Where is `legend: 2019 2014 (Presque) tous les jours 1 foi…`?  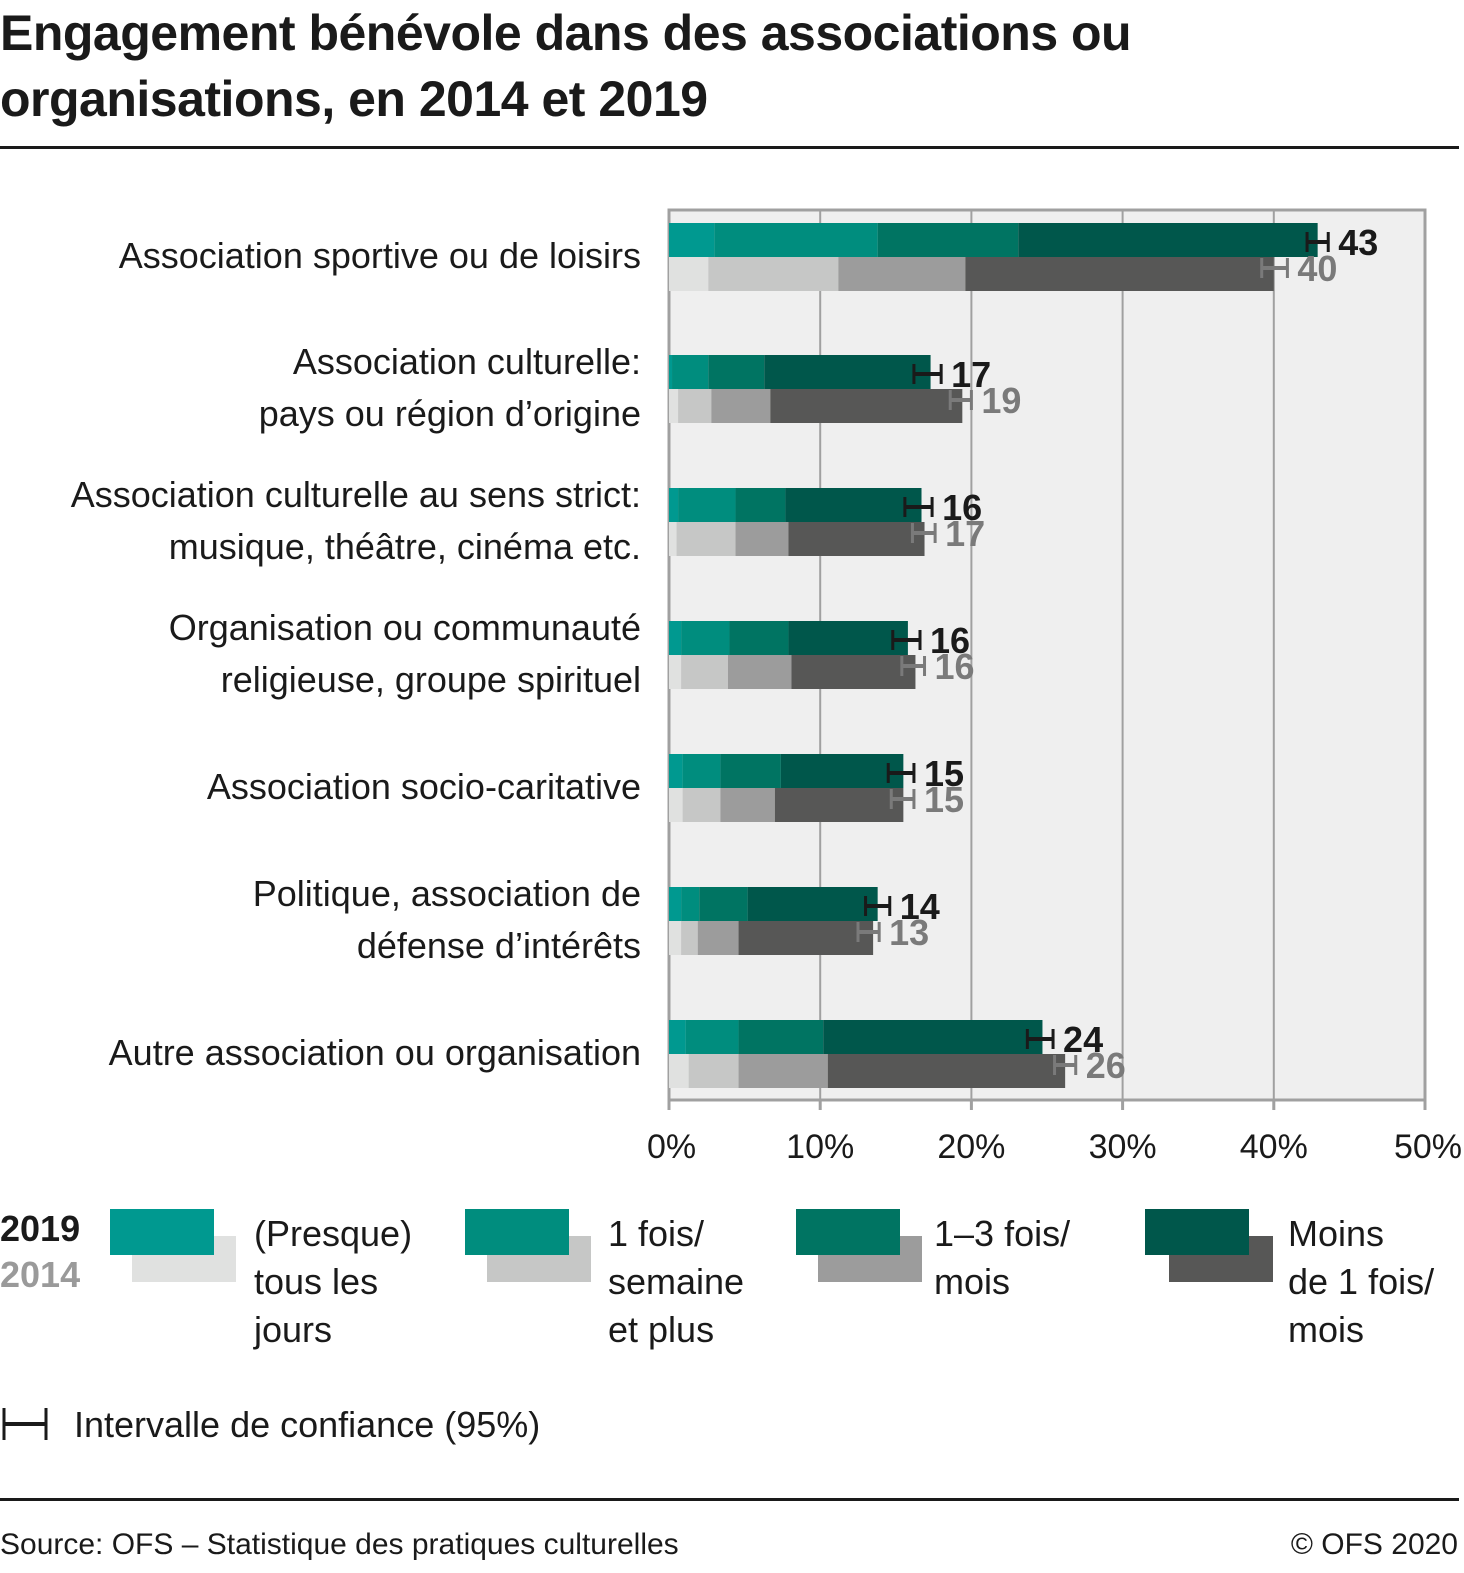
legend: 2019 2014 (Presque) tous les jours 1 foi… is located at coordinates (732, 1285).